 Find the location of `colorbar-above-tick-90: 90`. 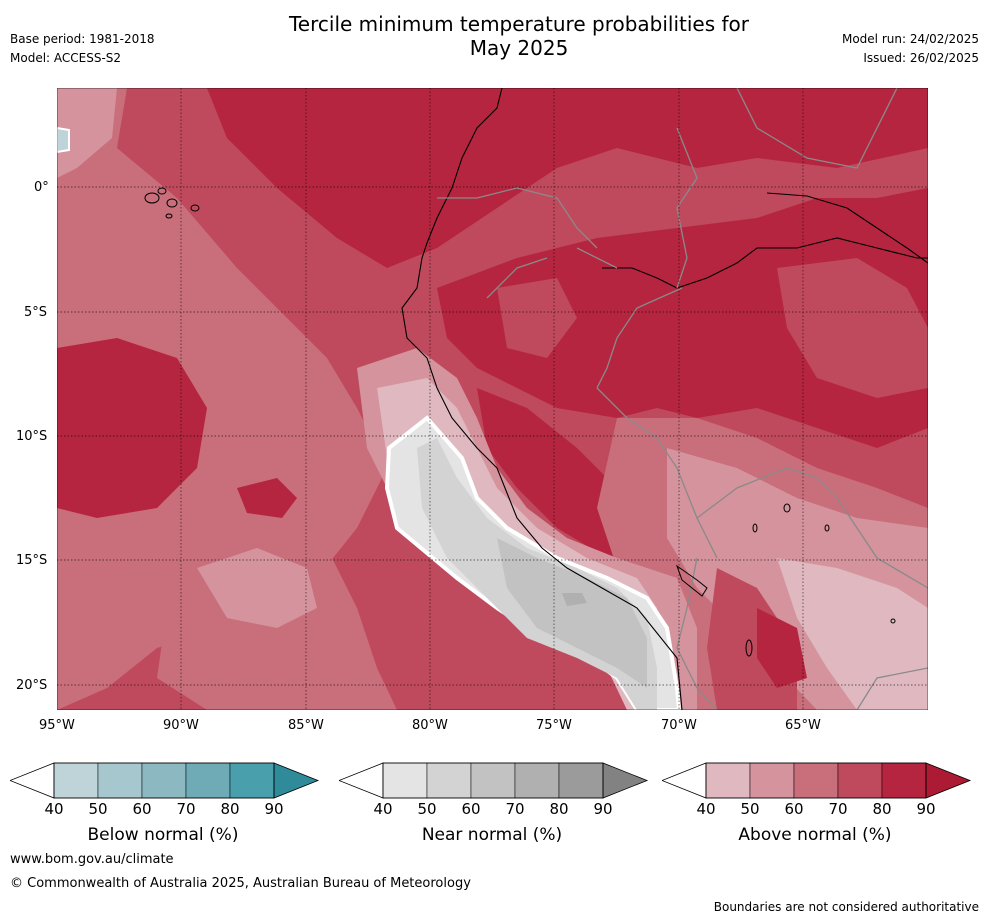

colorbar-above-tick-90: 90 is located at coordinates (926, 809).